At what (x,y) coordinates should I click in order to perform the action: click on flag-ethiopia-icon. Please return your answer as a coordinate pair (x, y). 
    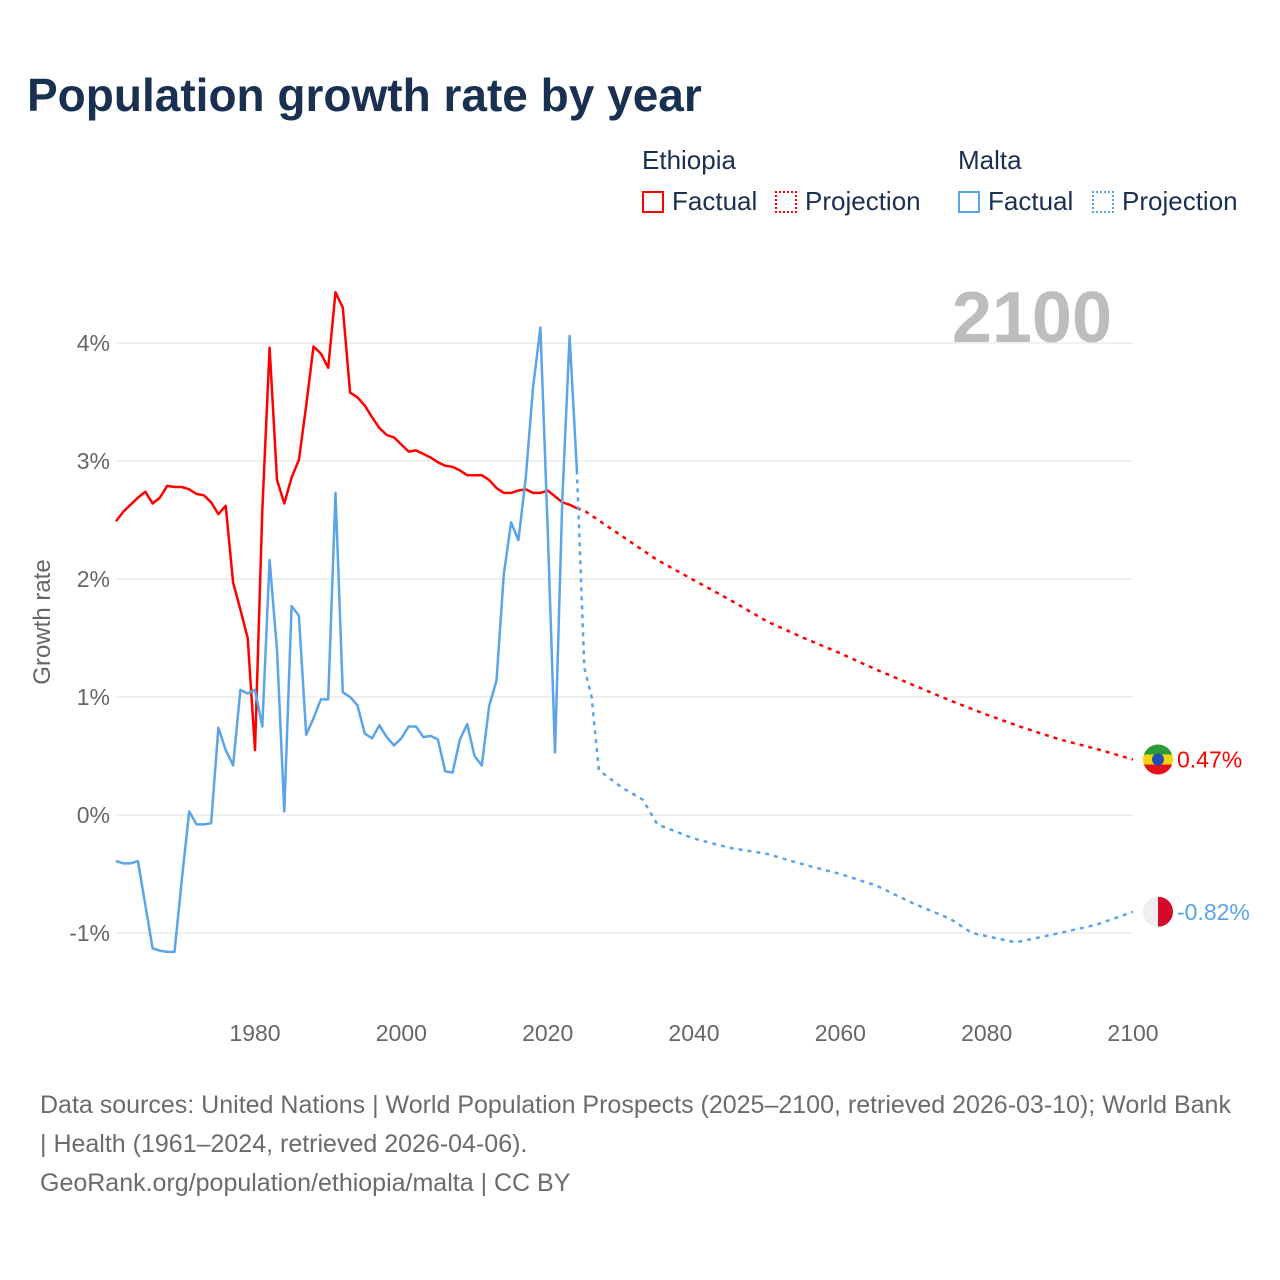
    Looking at the image, I should click on (1158, 759).